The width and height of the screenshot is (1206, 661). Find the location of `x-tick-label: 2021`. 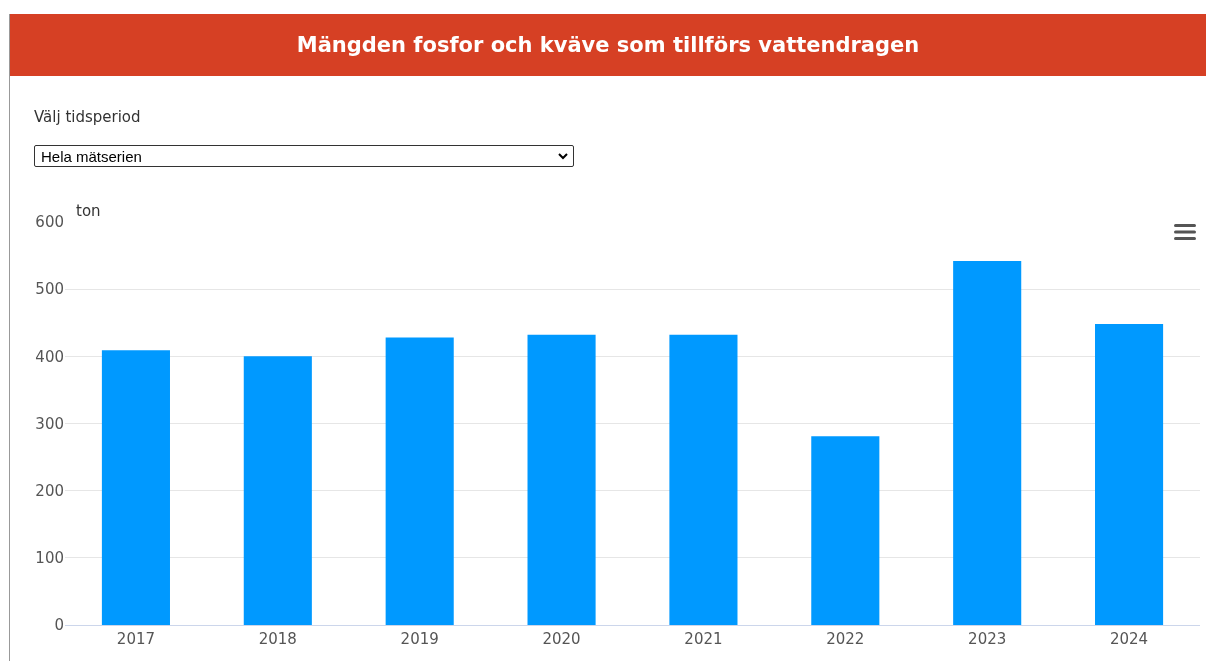

x-tick-label: 2021 is located at coordinates (703, 639).